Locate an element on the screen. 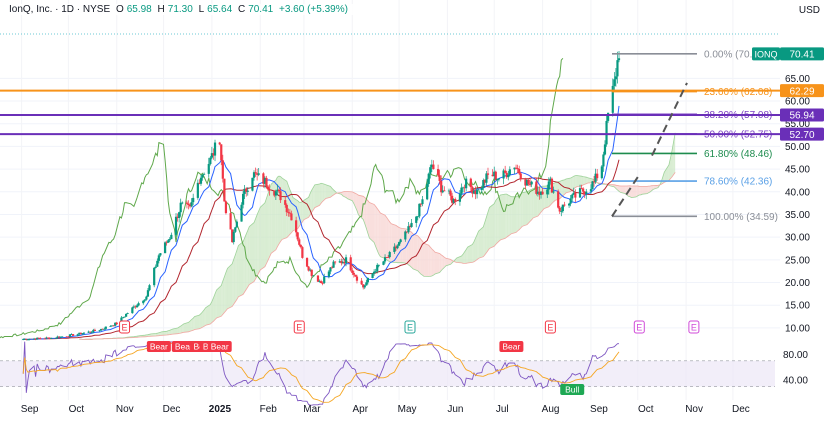 Image resolution: width=828 pixels, height=422 pixels. price-tick: 25.00 is located at coordinates (797, 260).